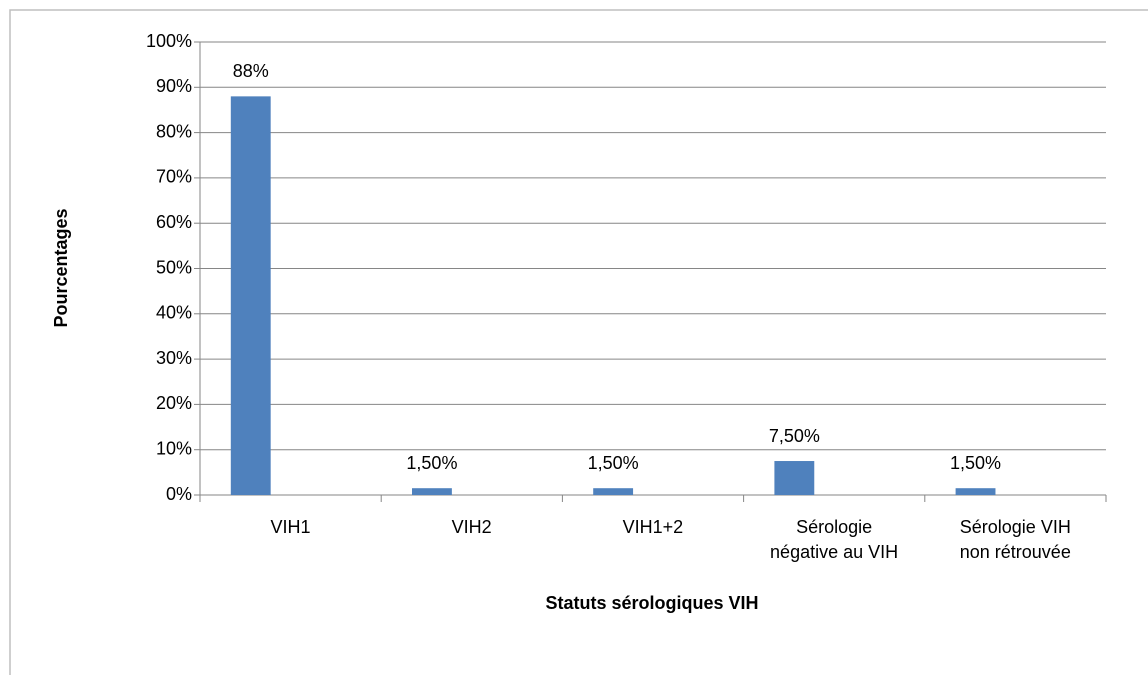  I want to click on x-tick-label: VIH2, so click(471, 527).